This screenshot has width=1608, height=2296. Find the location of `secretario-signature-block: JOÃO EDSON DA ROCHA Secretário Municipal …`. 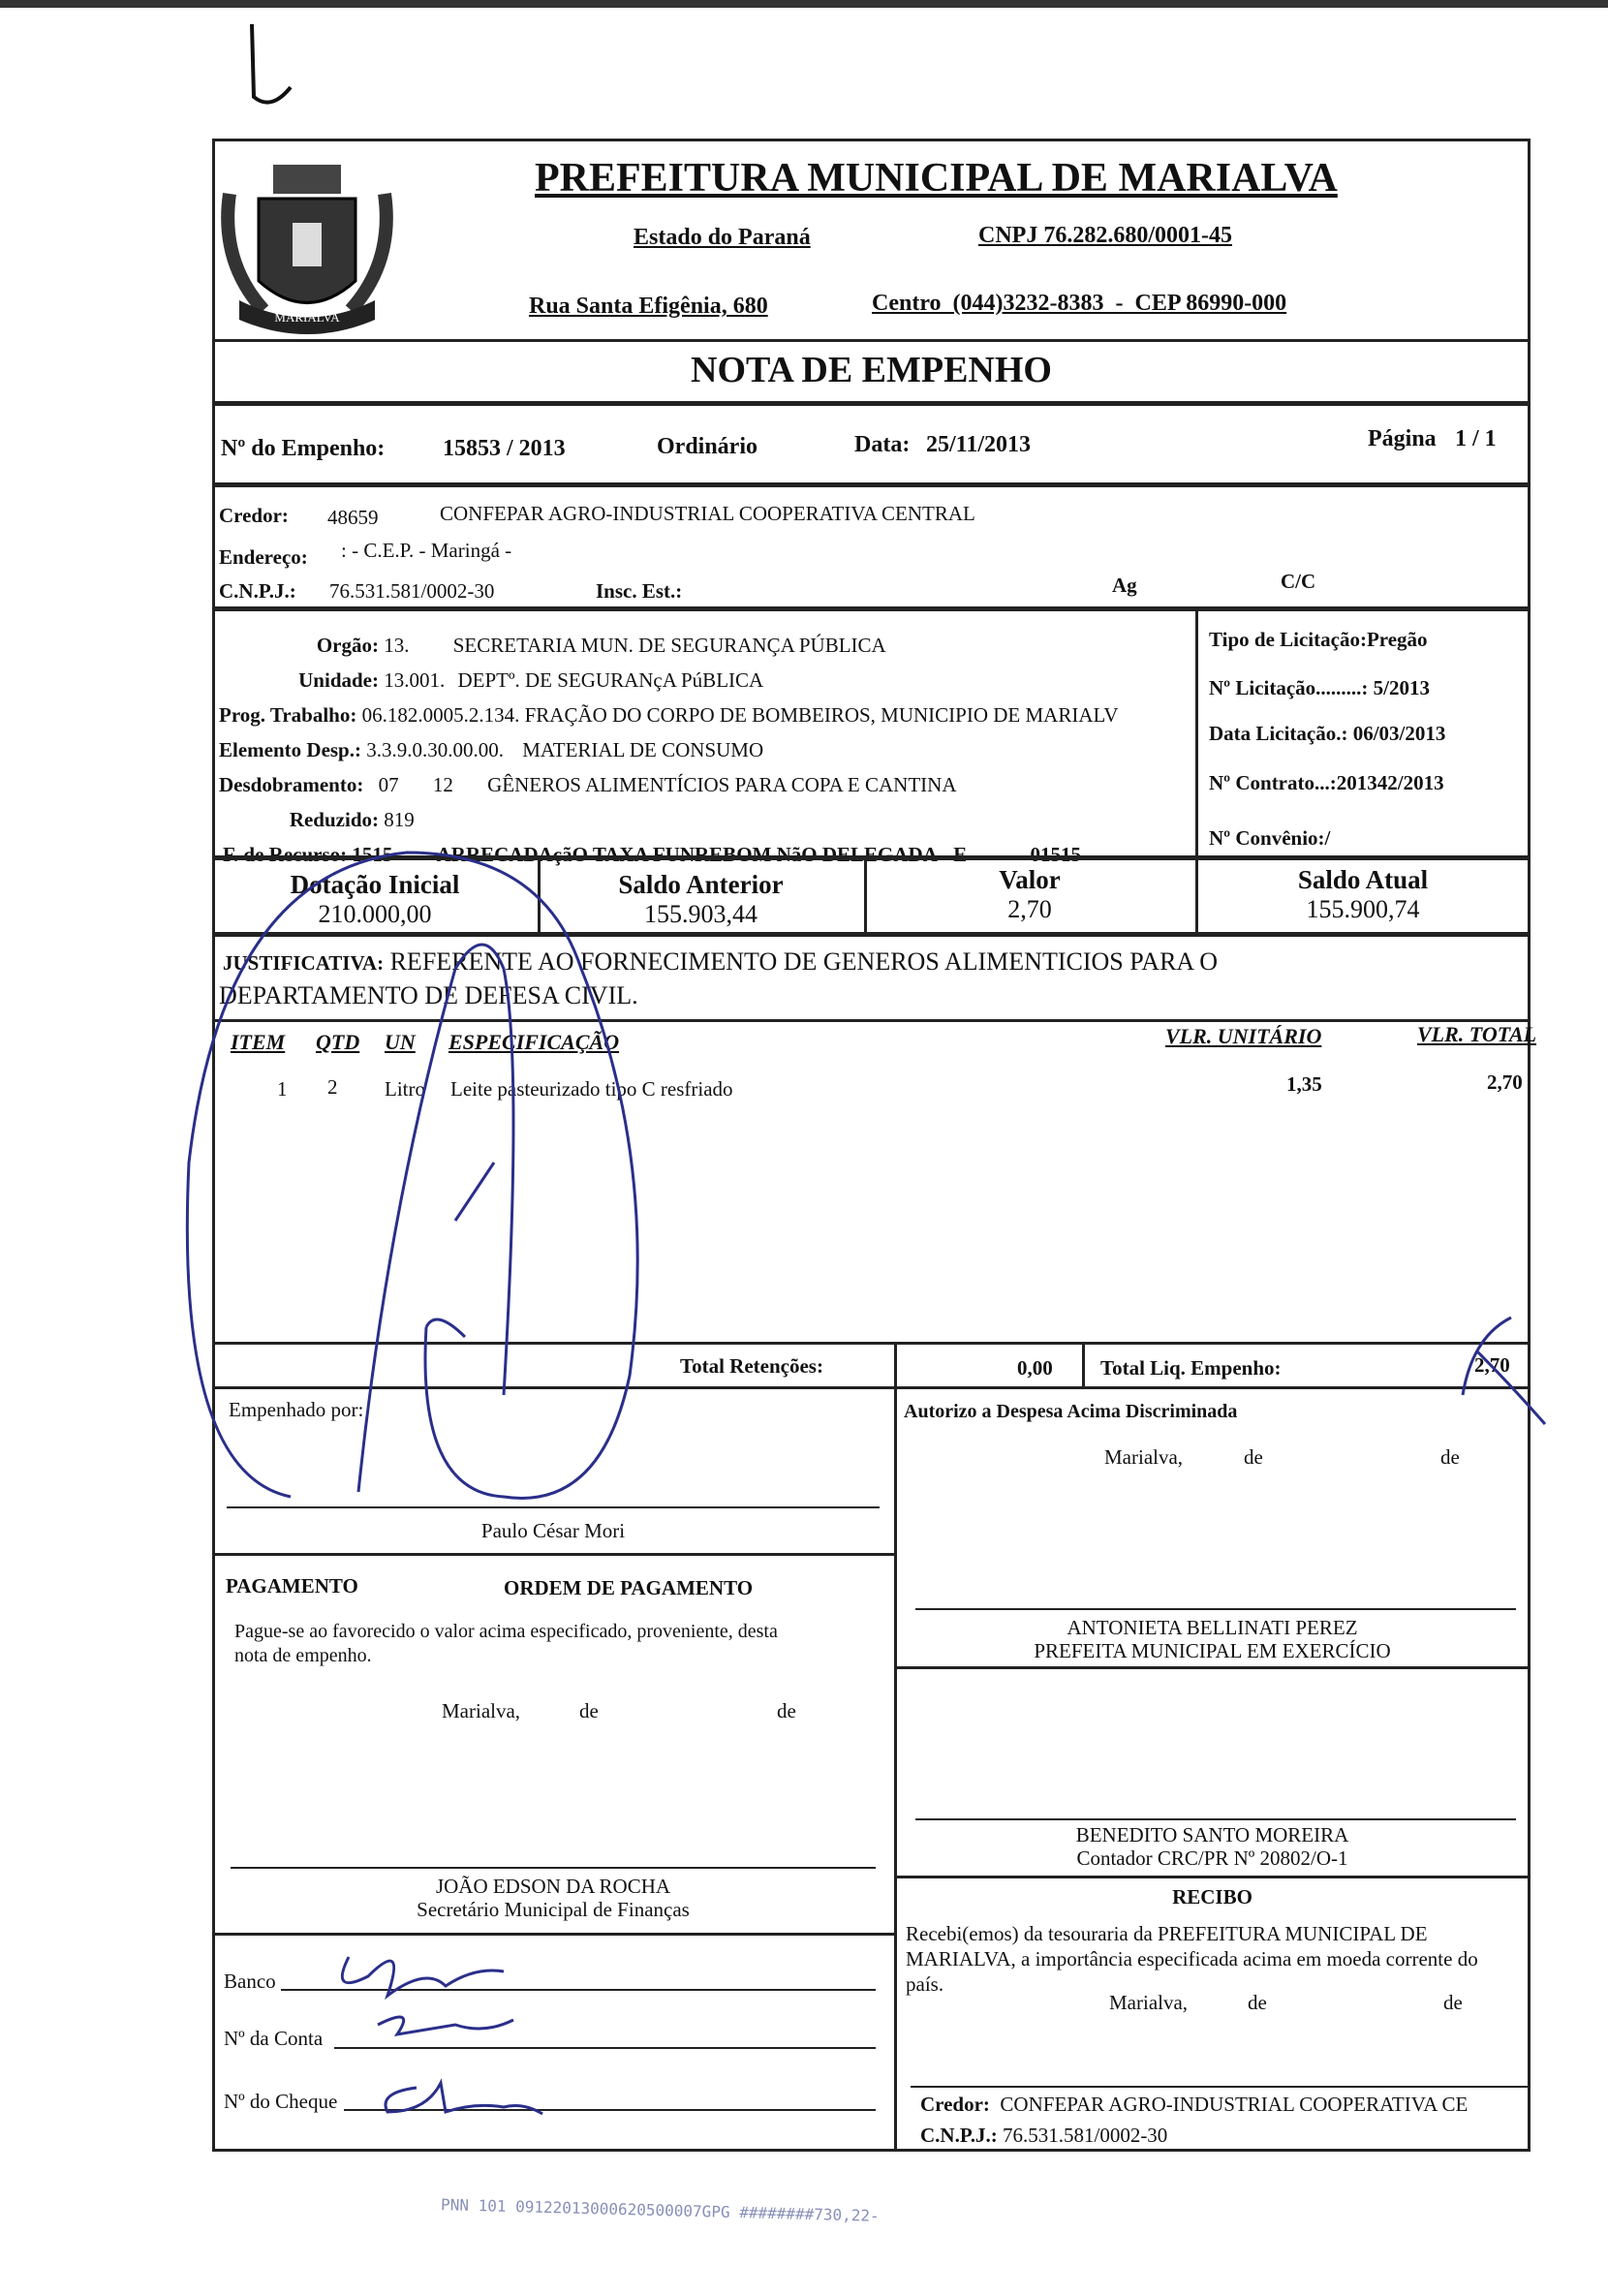

secretario-signature-block: JOÃO EDSON DA ROCHA Secretário Municipal … is located at coordinates (553, 1898).